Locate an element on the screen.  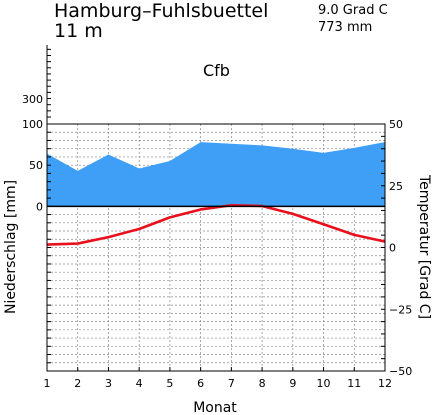
x-tick-label: 5 is located at coordinates (169, 383).